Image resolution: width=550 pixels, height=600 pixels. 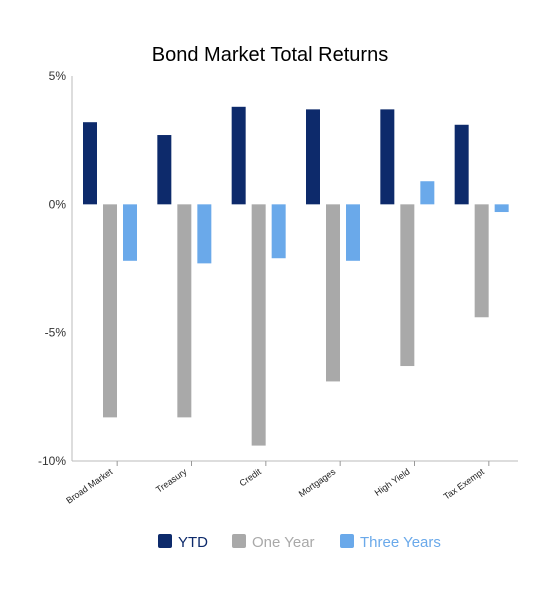 What do you see at coordinates (55, 268) in the screenshot?
I see `y-axis: 5% 0% -5% -10%` at bounding box center [55, 268].